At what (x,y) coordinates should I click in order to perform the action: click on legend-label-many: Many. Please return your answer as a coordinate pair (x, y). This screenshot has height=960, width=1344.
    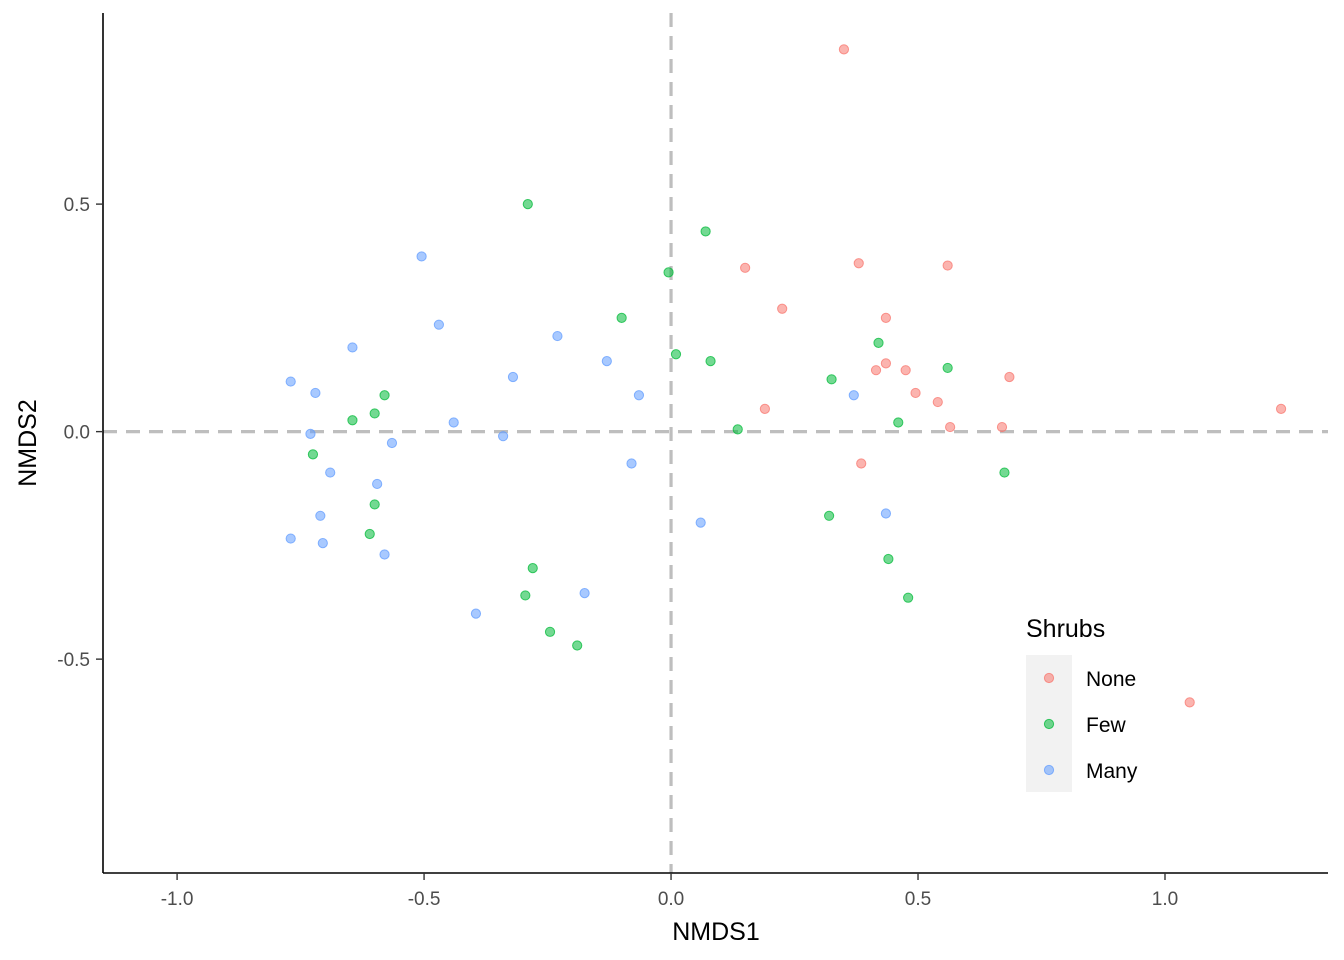
    Looking at the image, I should click on (1112, 771).